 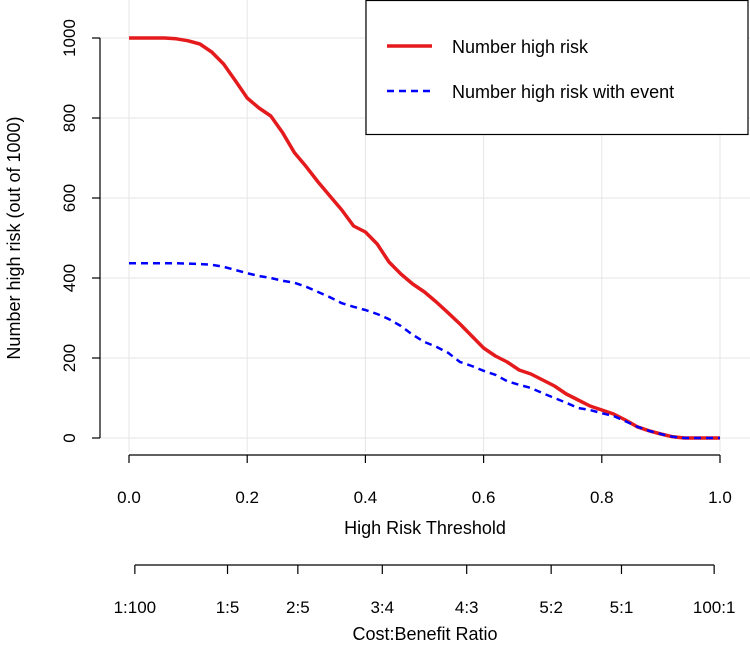 I want to click on secondary-tick-label: 1:100, so click(x=135, y=607).